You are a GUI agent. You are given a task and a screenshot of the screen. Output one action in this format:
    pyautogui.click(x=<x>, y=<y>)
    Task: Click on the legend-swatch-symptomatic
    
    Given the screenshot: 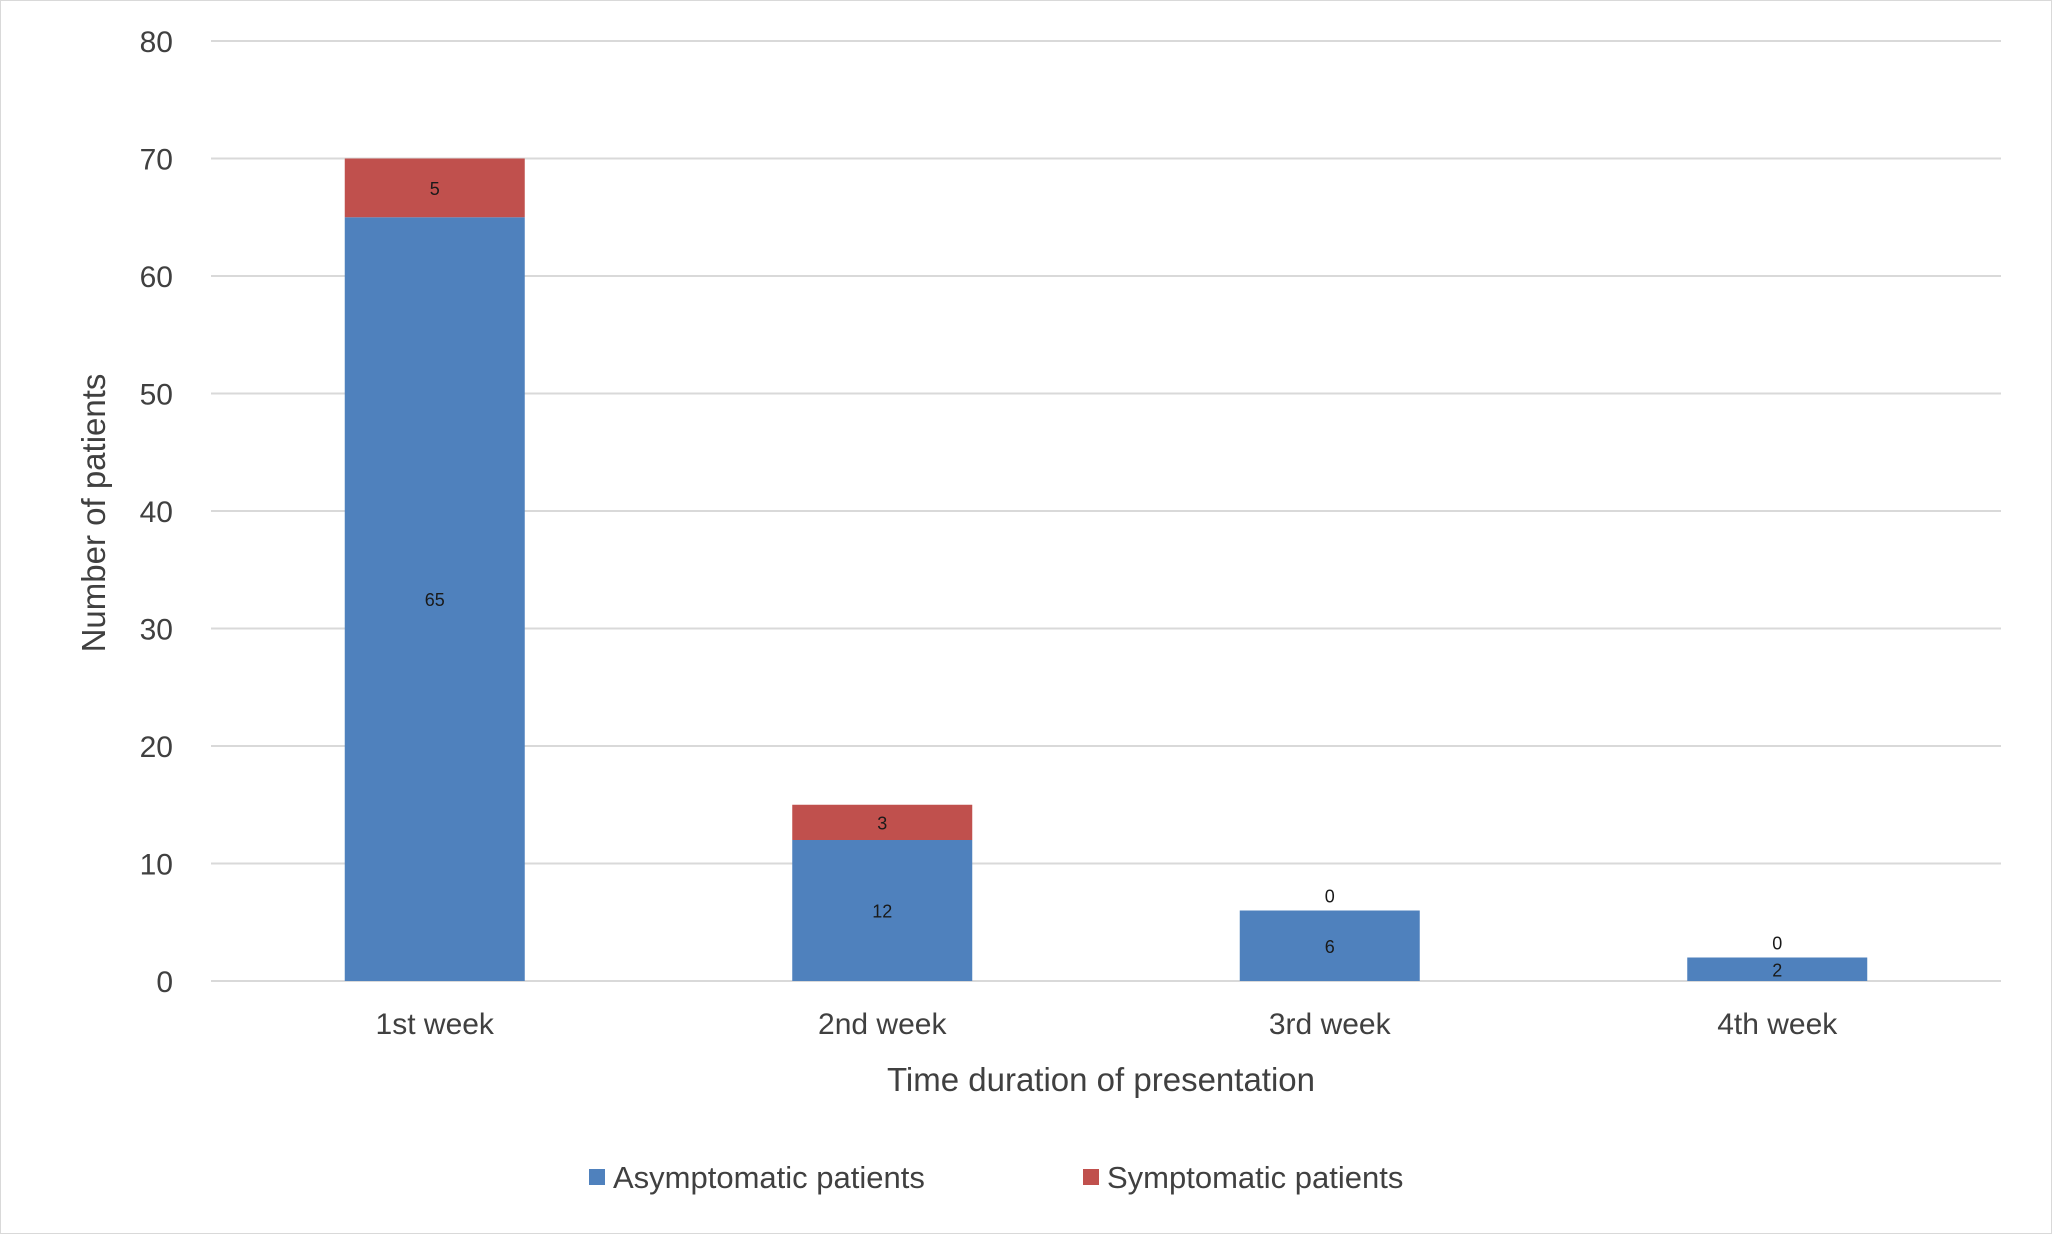 What is the action you would take?
    pyautogui.click(x=1091, y=1177)
    